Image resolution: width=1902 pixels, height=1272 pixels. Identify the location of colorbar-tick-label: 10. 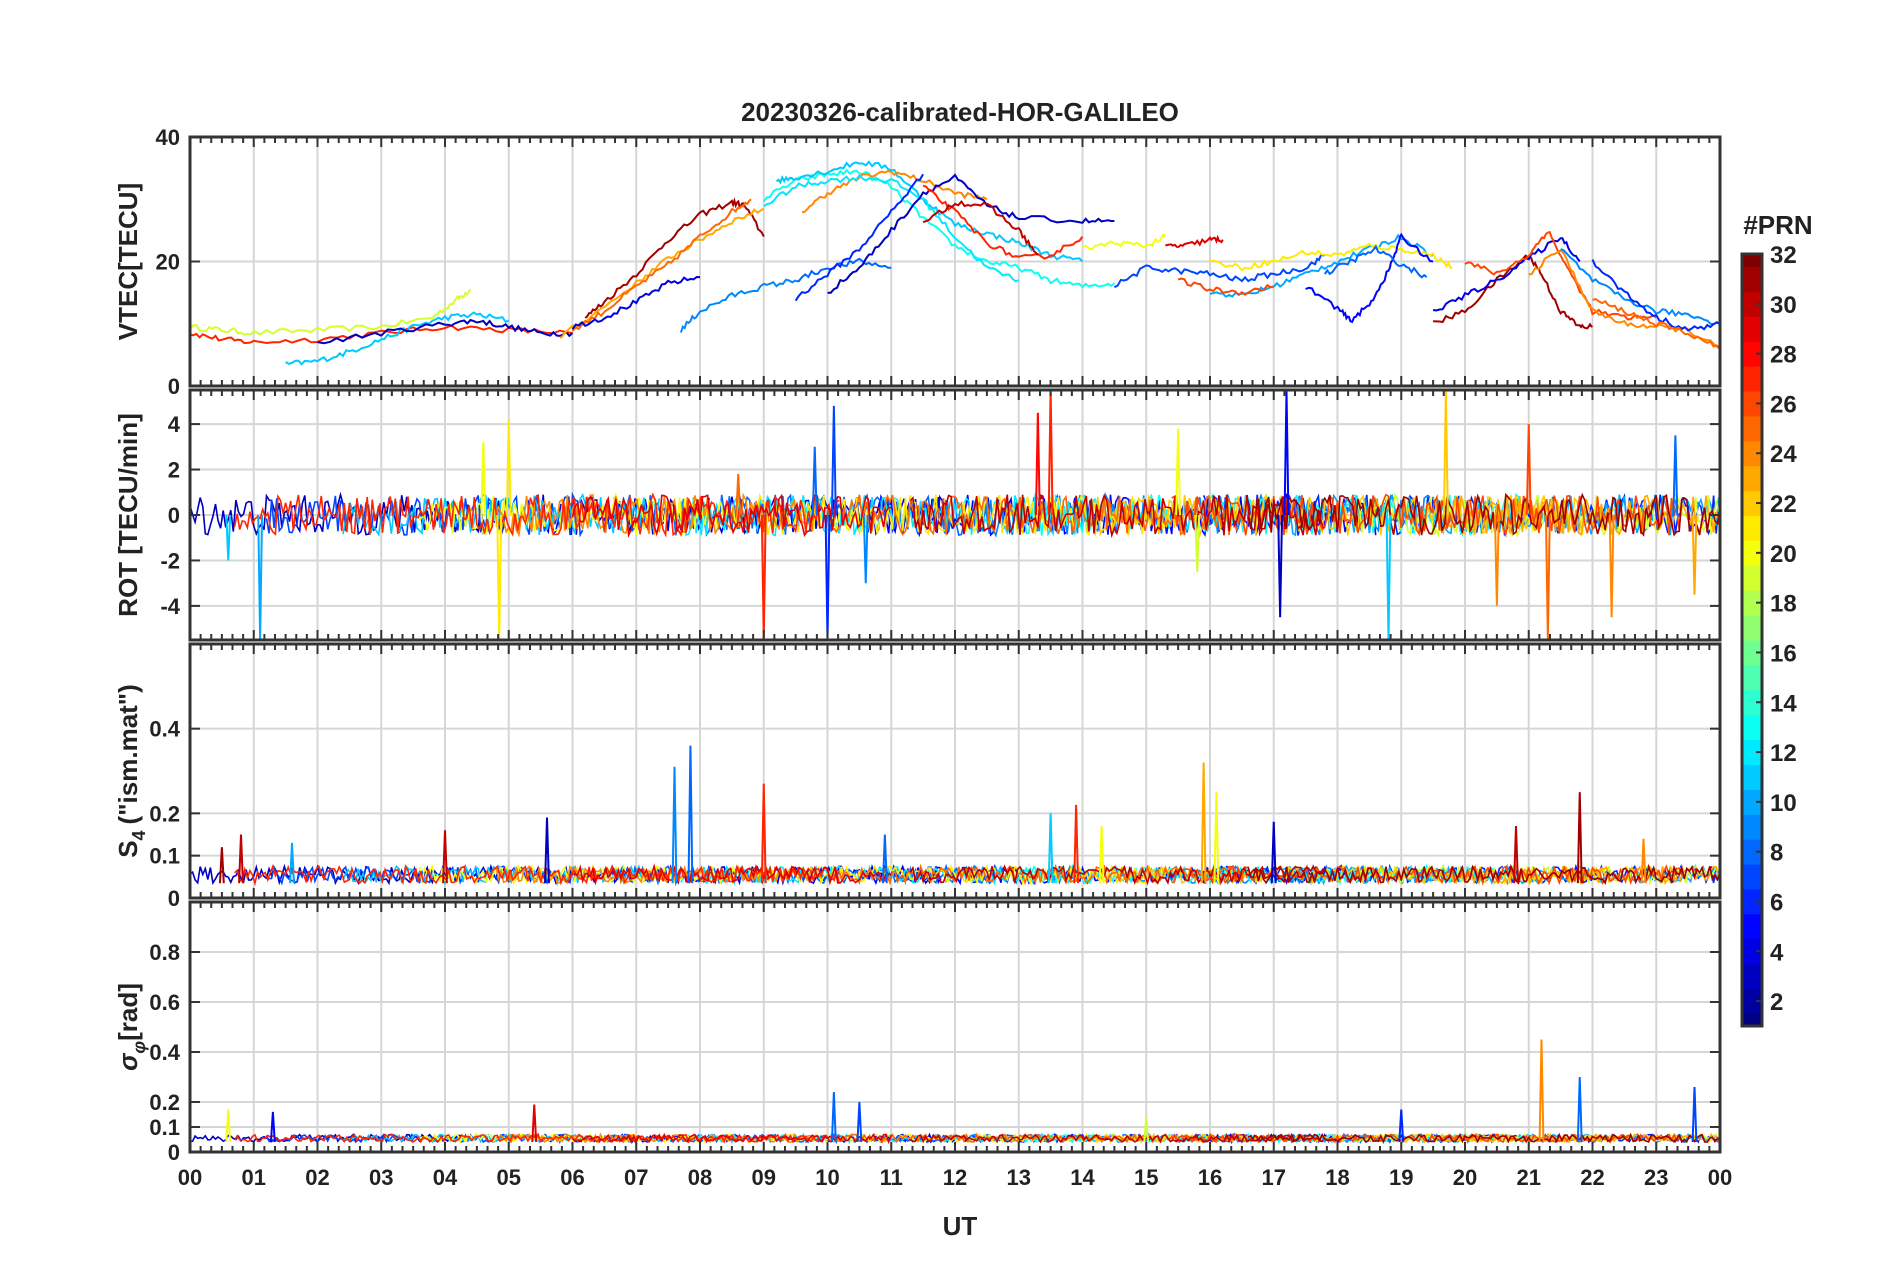
(1783, 803).